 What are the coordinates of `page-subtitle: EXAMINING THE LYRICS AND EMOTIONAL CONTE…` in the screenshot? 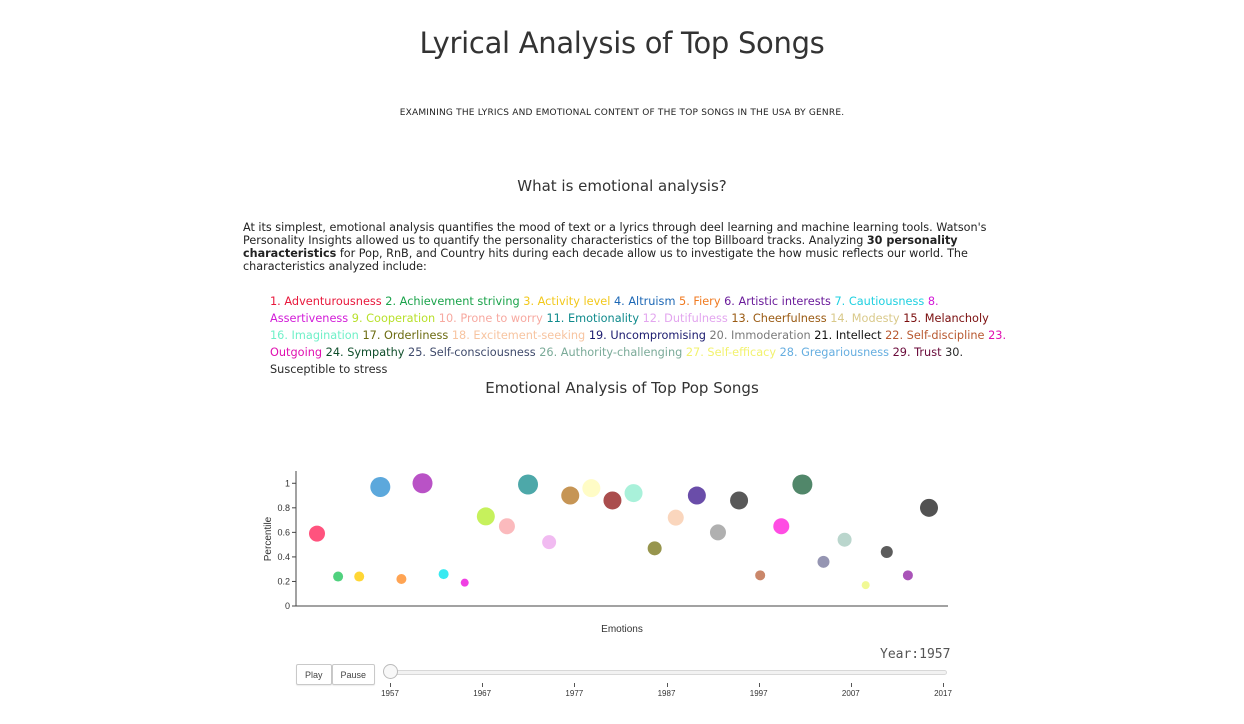 It's located at (622, 113).